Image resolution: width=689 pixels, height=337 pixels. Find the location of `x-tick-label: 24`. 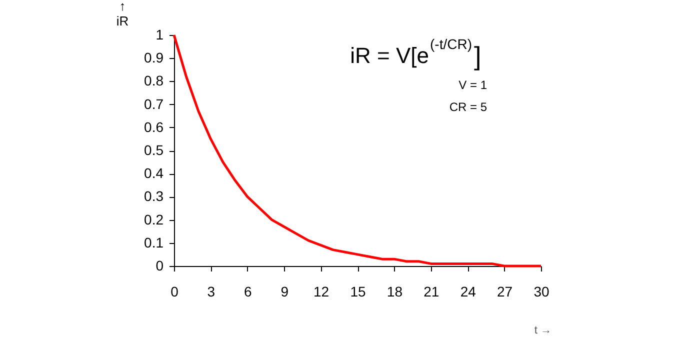

x-tick-label: 24 is located at coordinates (468, 292).